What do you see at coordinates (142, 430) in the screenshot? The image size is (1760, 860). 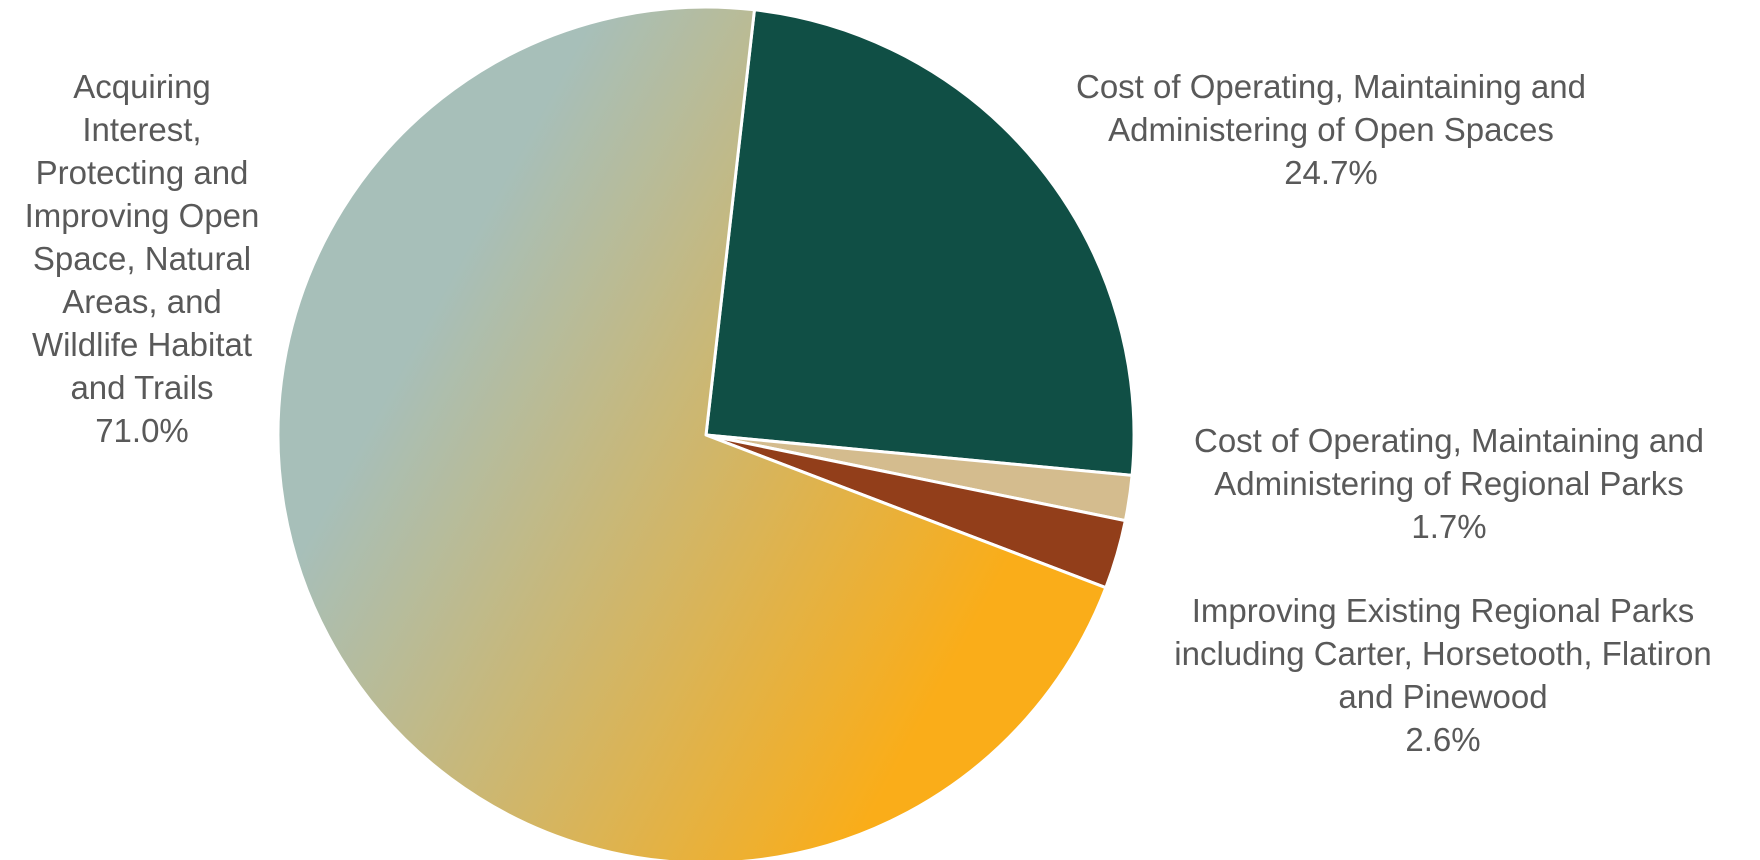 I see `data-label-value: 71.0%` at bounding box center [142, 430].